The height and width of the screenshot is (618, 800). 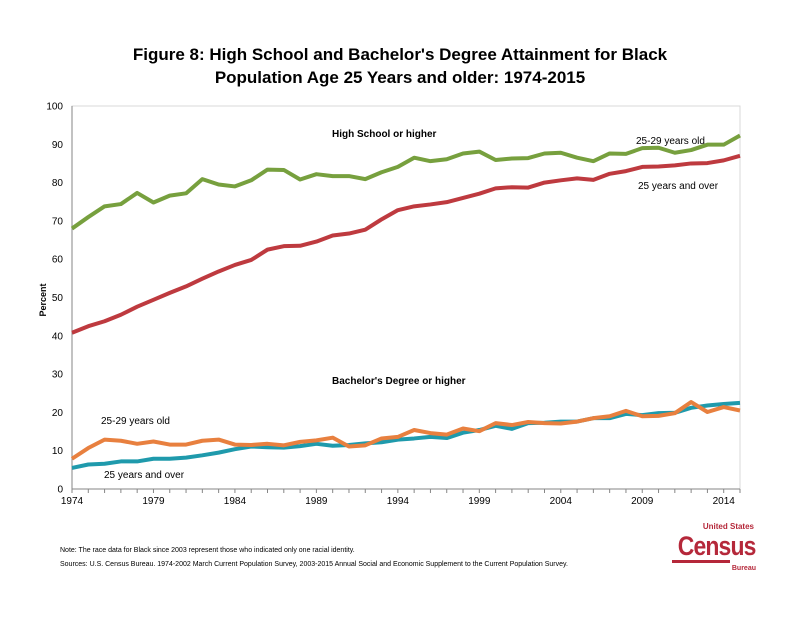 I want to click on x-tick-label: 2009, so click(x=642, y=501).